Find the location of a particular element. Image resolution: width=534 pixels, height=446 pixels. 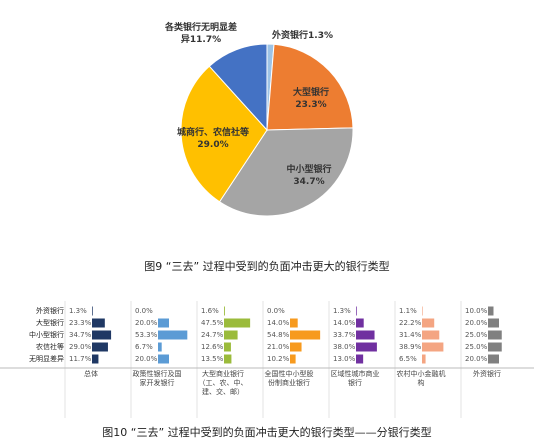

column-label: 大型商业银行（工、农、中、建、交、邮） is located at coordinates (223, 383).